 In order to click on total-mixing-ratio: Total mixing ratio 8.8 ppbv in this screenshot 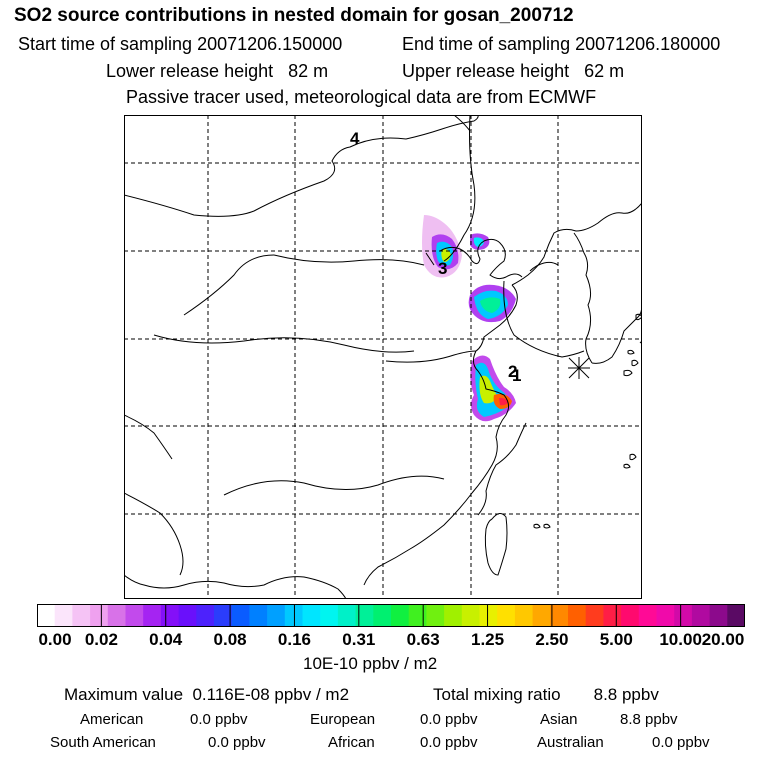, I will do `click(546, 694)`.